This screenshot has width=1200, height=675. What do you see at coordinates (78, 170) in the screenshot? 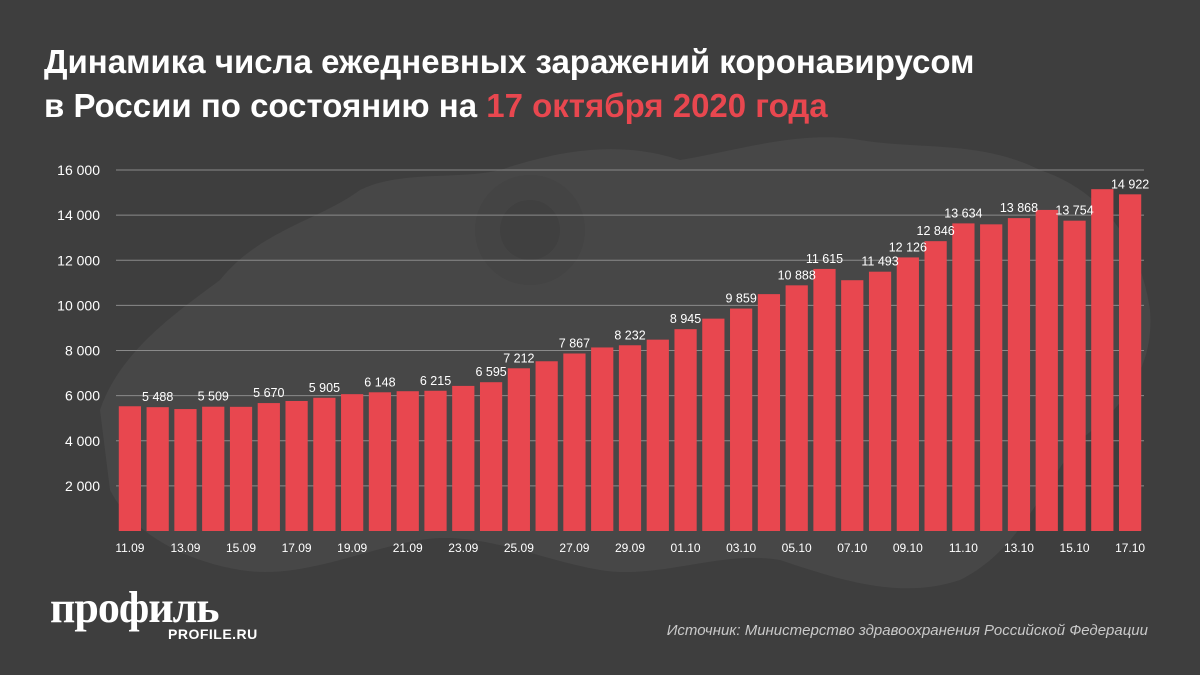
I see `y-tick-label: 16 000` at bounding box center [78, 170].